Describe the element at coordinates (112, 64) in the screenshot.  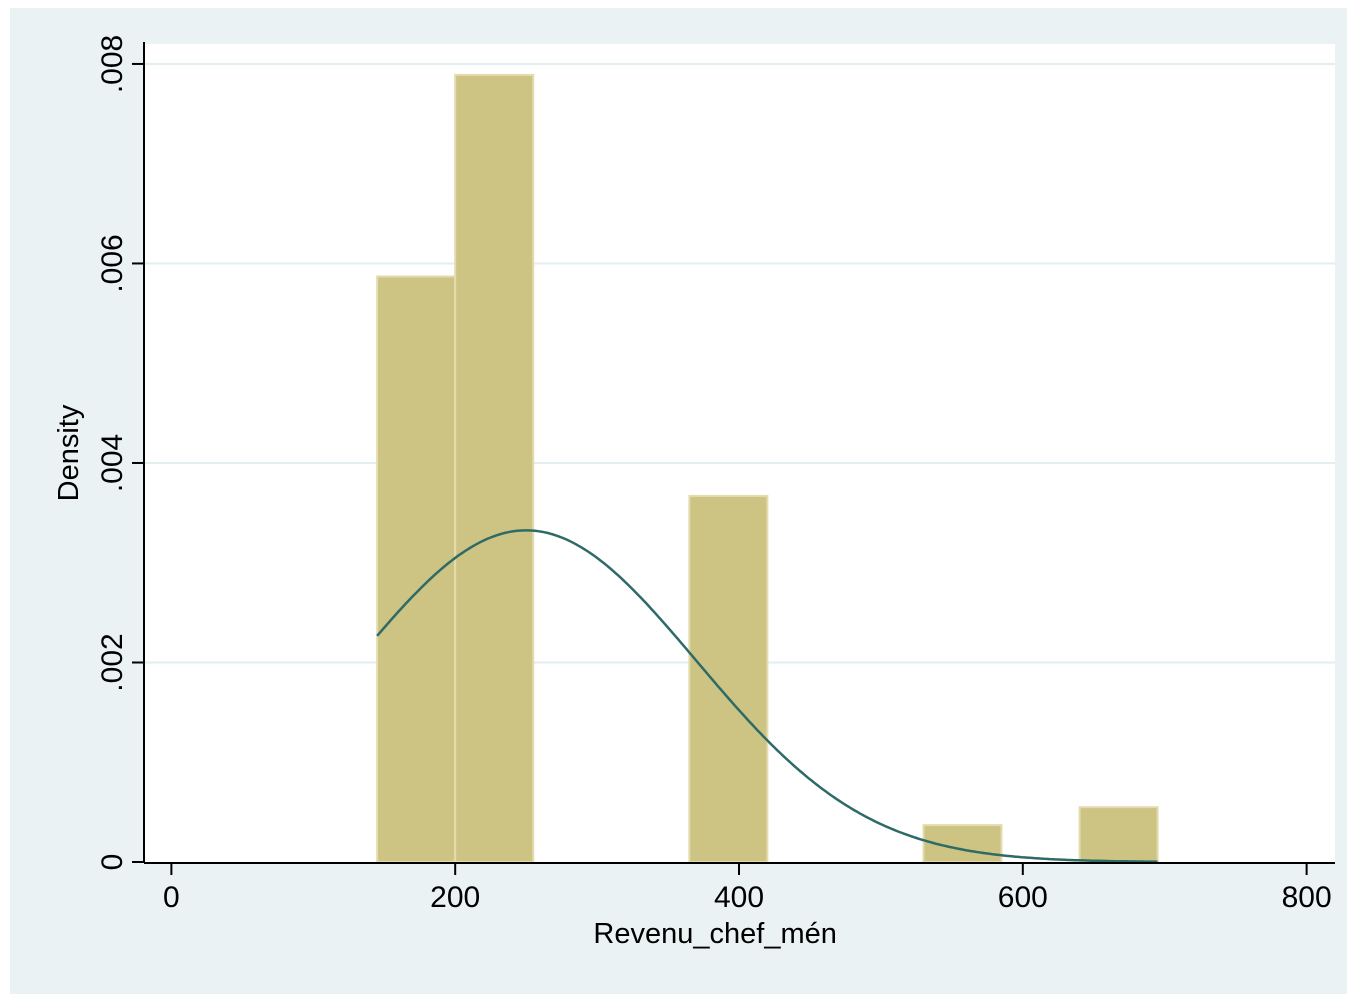
I see `y-tick-label-4: .008` at that location.